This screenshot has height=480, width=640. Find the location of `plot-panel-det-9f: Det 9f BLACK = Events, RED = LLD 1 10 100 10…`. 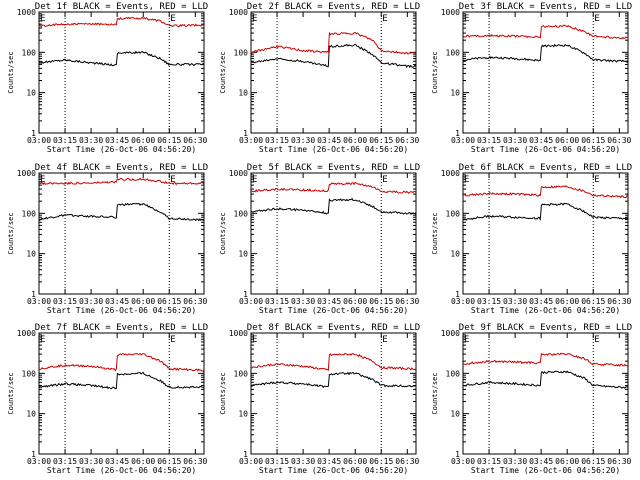

plot-panel-det-9f: Det 9f BLACK = Events, RED = LLD 1 10 100 10… is located at coordinates (531, 399).